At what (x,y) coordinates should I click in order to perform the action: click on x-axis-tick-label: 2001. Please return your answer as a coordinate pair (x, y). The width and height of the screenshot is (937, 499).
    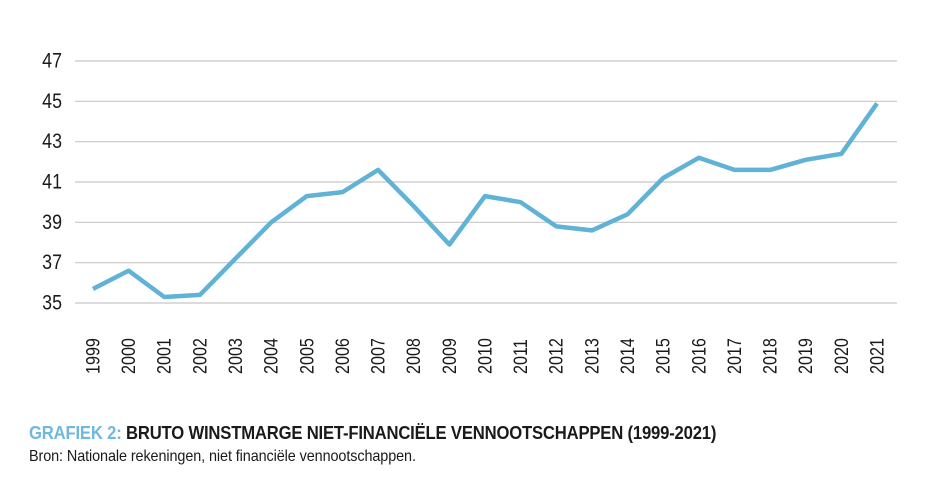
    Looking at the image, I should click on (164, 356).